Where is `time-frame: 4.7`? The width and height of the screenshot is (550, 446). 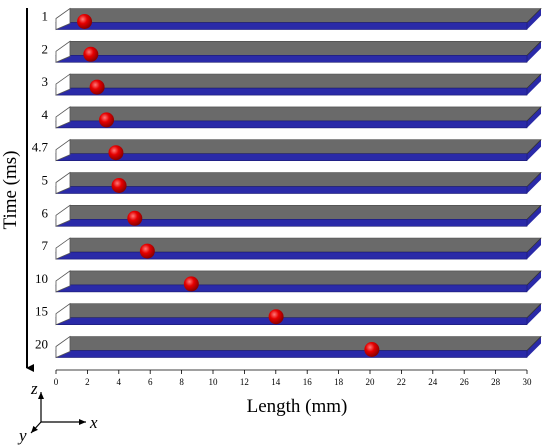 time-frame: 4.7 is located at coordinates (287, 150).